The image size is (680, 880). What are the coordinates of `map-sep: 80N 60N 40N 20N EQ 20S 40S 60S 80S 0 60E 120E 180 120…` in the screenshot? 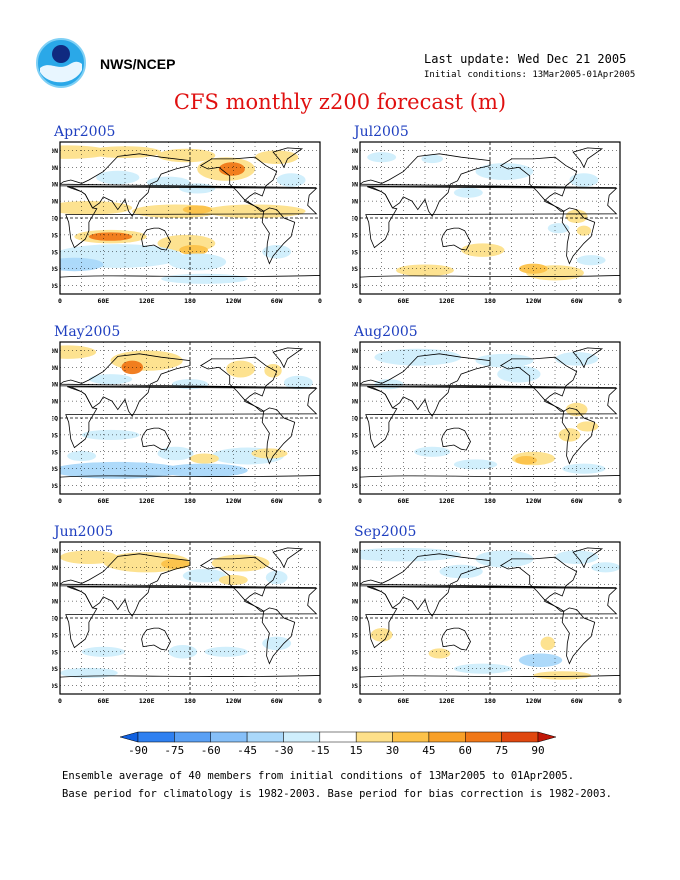 It's located at (487, 622).